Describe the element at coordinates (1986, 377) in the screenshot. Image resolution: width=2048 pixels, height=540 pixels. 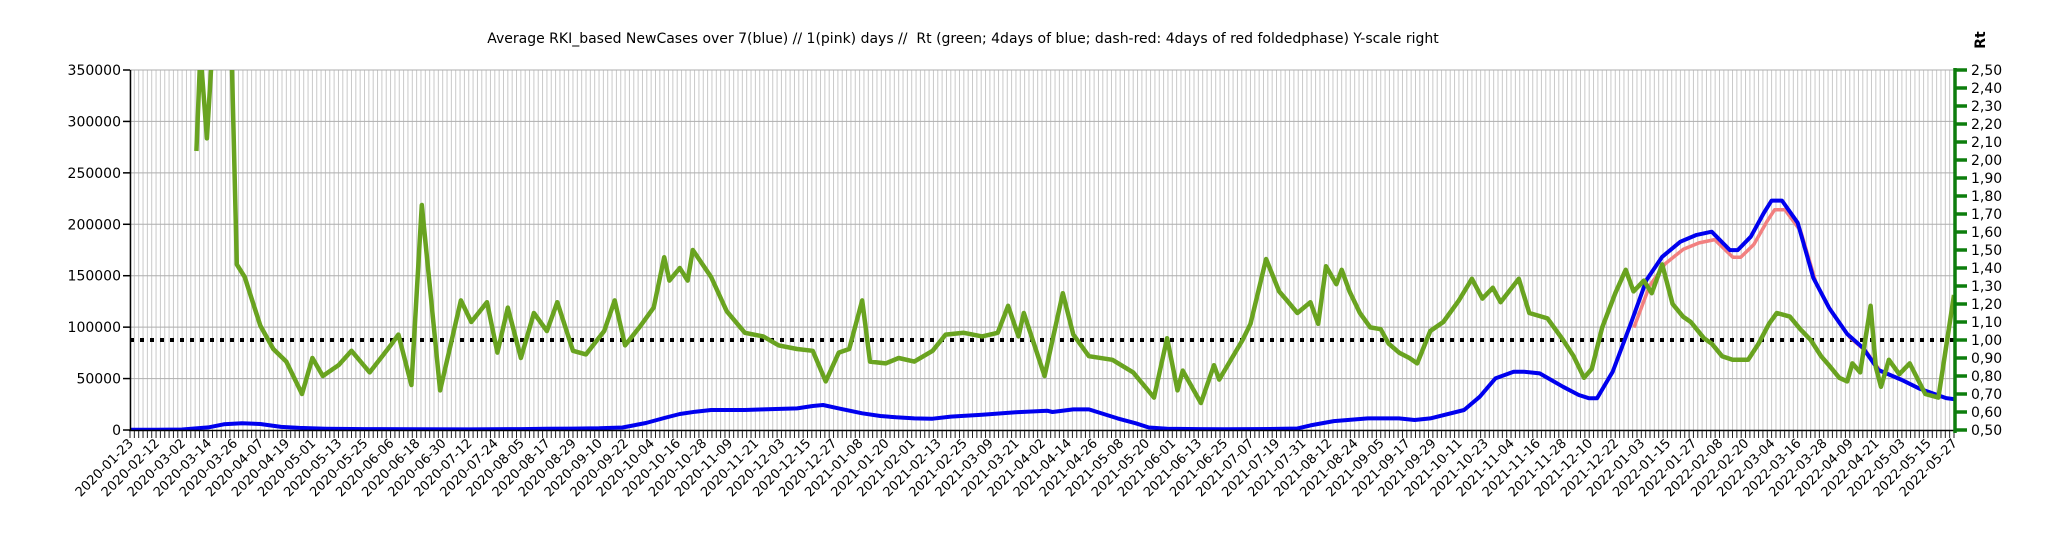
I see `right-axis-tick-label: 0,80` at that location.